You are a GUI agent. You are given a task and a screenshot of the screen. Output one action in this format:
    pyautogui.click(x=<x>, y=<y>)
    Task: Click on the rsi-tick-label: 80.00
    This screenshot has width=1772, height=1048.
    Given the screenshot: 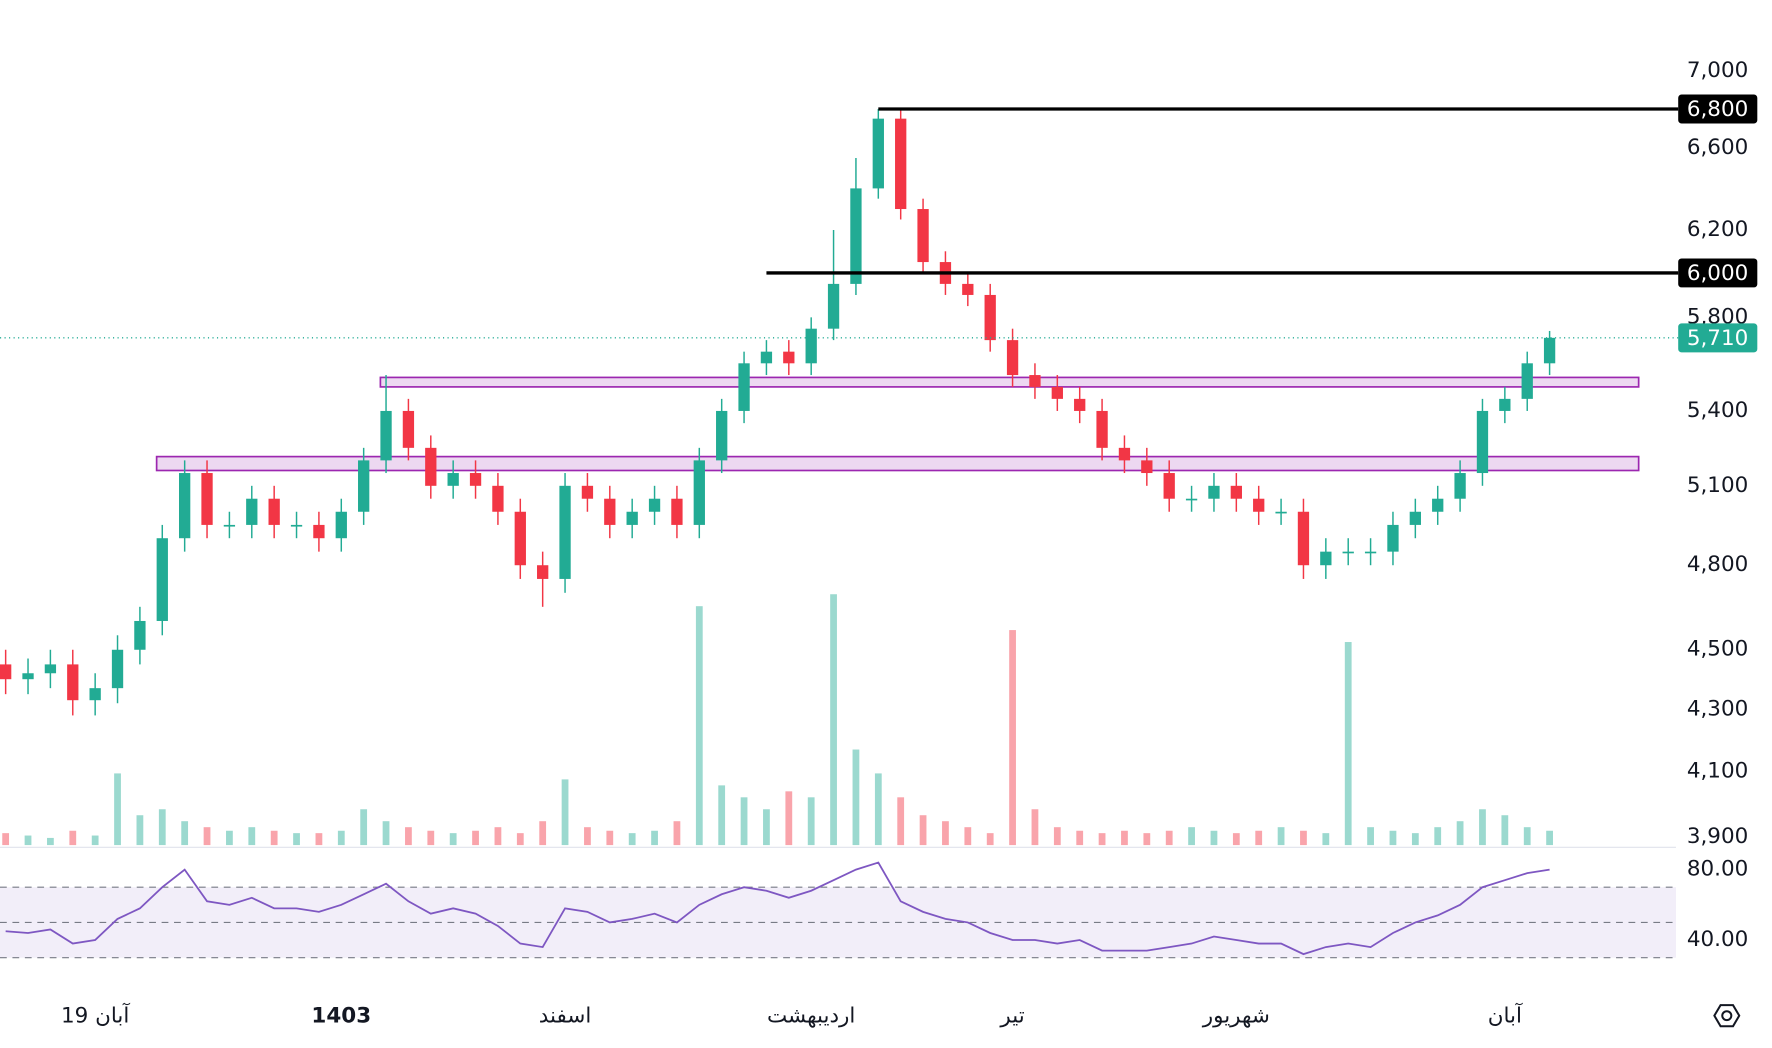 What is the action you would take?
    pyautogui.click(x=1717, y=869)
    